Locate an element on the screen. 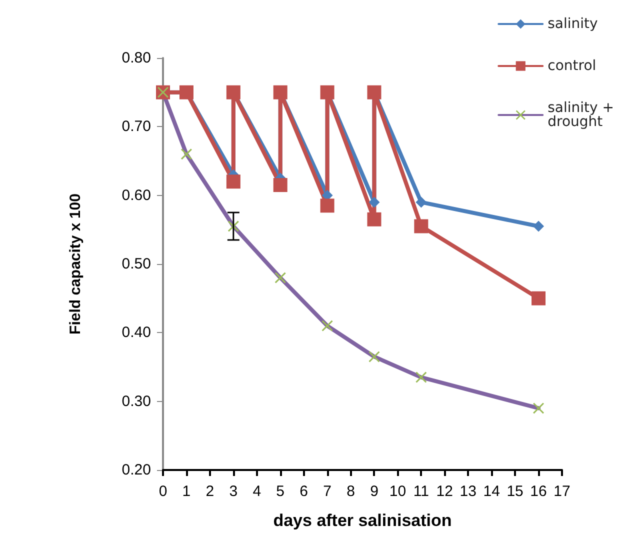 This screenshot has height=550, width=627. x-tick-label: 16 is located at coordinates (538, 491).